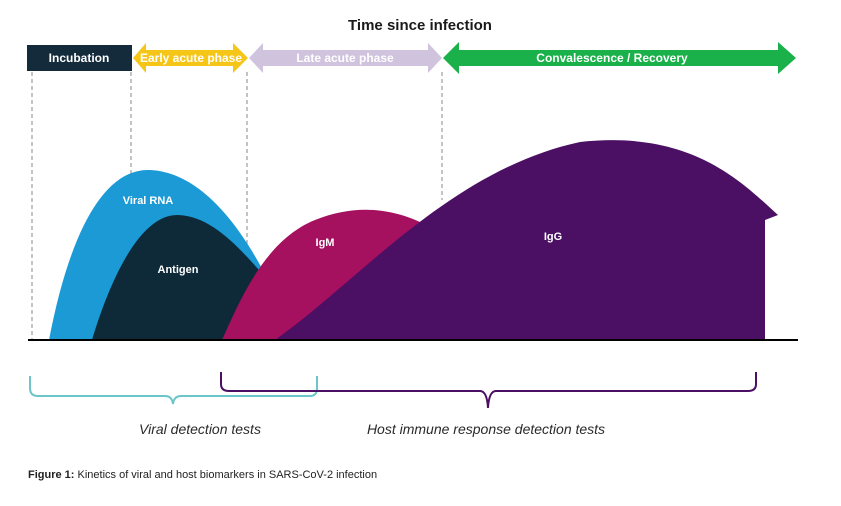  Describe the element at coordinates (420, 25) in the screenshot. I see `diagram-title: Time since infection` at that location.